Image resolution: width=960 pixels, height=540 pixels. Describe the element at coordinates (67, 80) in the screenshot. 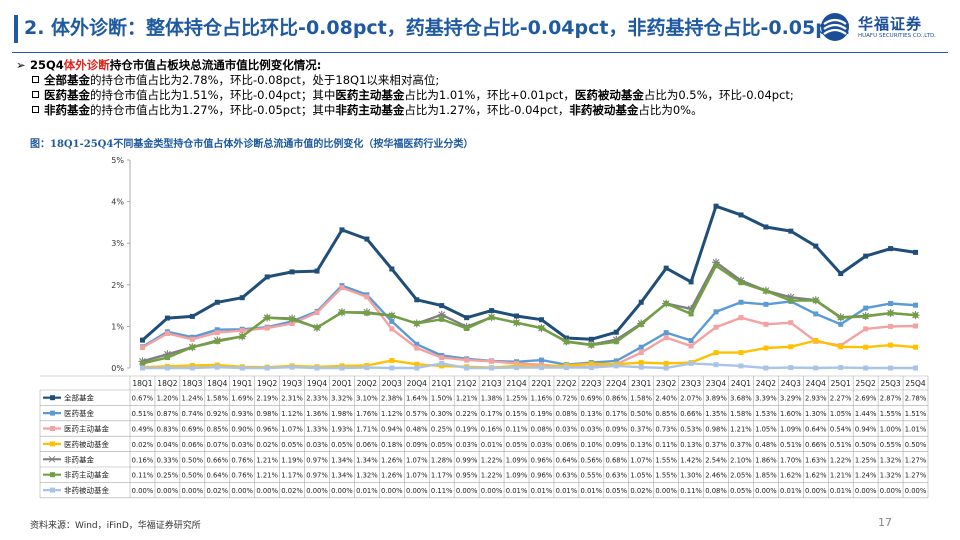

I see `sub-bullet-bold: 全部基金` at that location.